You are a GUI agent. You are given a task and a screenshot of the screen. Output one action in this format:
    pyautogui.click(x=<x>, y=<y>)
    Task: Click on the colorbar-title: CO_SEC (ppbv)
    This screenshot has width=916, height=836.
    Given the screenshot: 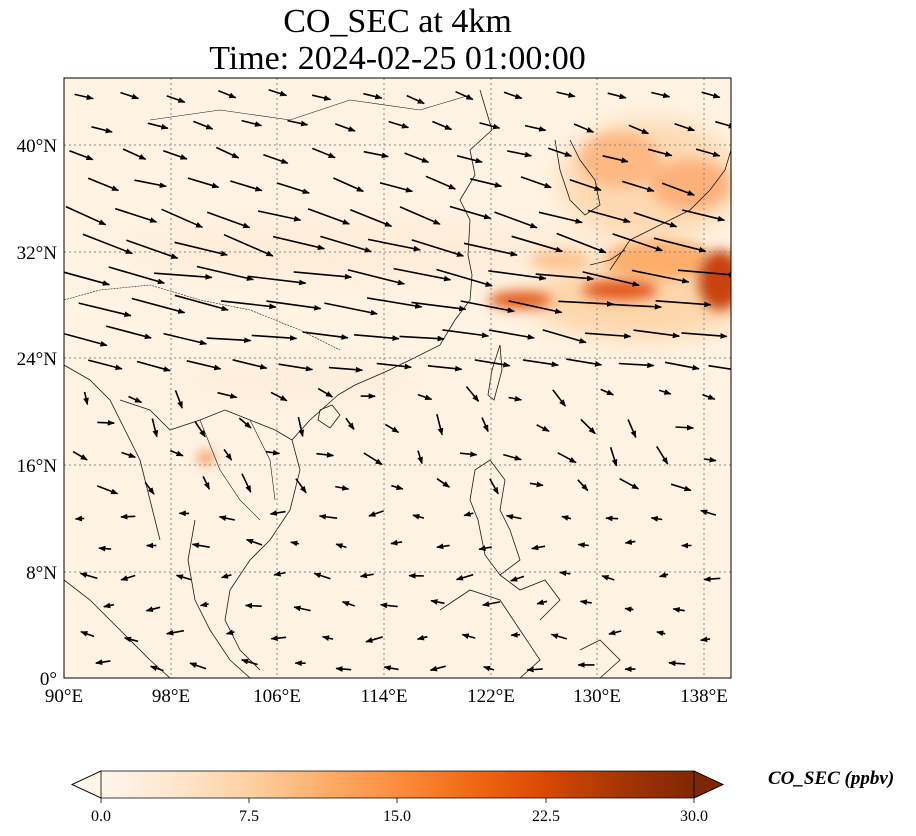 What is the action you would take?
    pyautogui.click(x=831, y=778)
    